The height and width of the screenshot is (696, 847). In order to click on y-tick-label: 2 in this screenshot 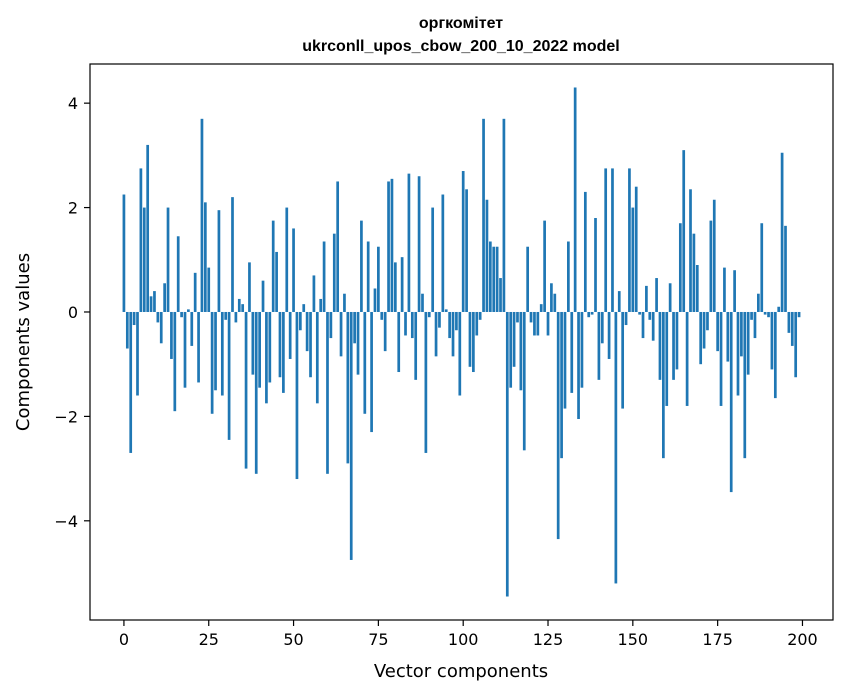, I will do `click(73, 208)`.